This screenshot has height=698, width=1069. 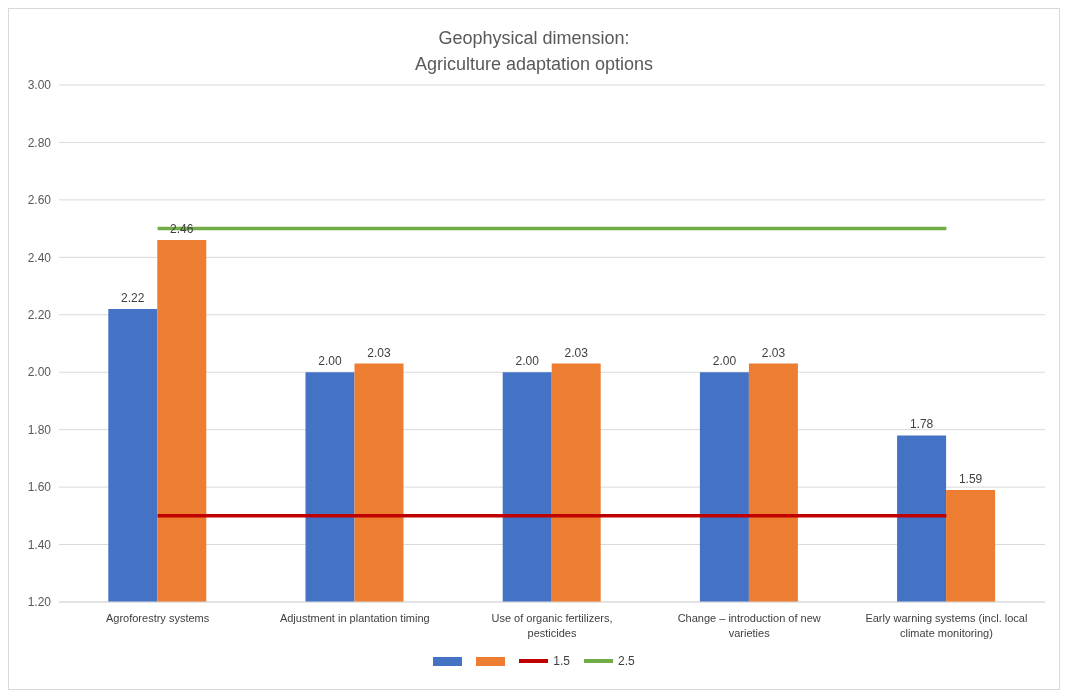 What do you see at coordinates (39, 602) in the screenshot?
I see `y-tick-label: 1.20` at bounding box center [39, 602].